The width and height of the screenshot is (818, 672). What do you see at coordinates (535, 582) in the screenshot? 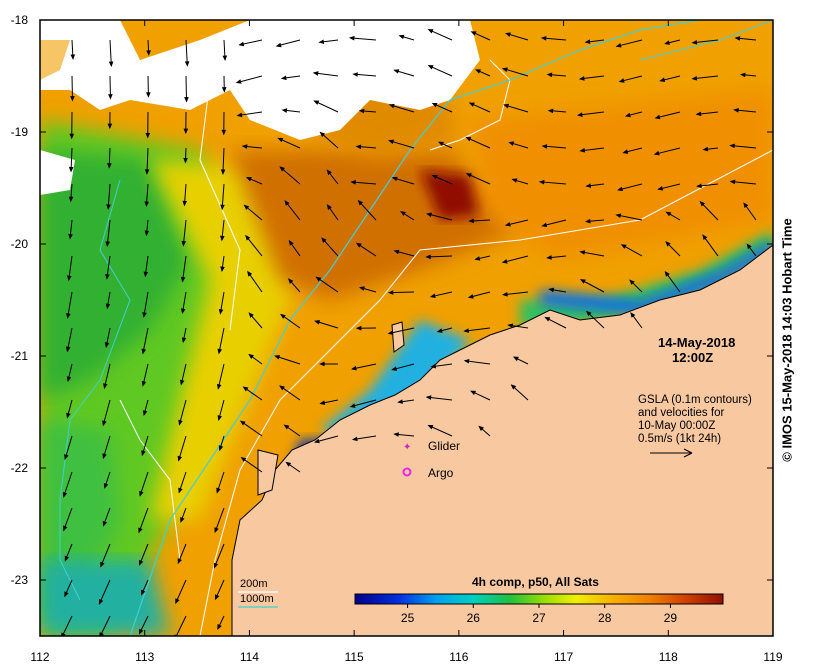
I see `colorbar-title: 4h comp, p50, All Sats` at bounding box center [535, 582].